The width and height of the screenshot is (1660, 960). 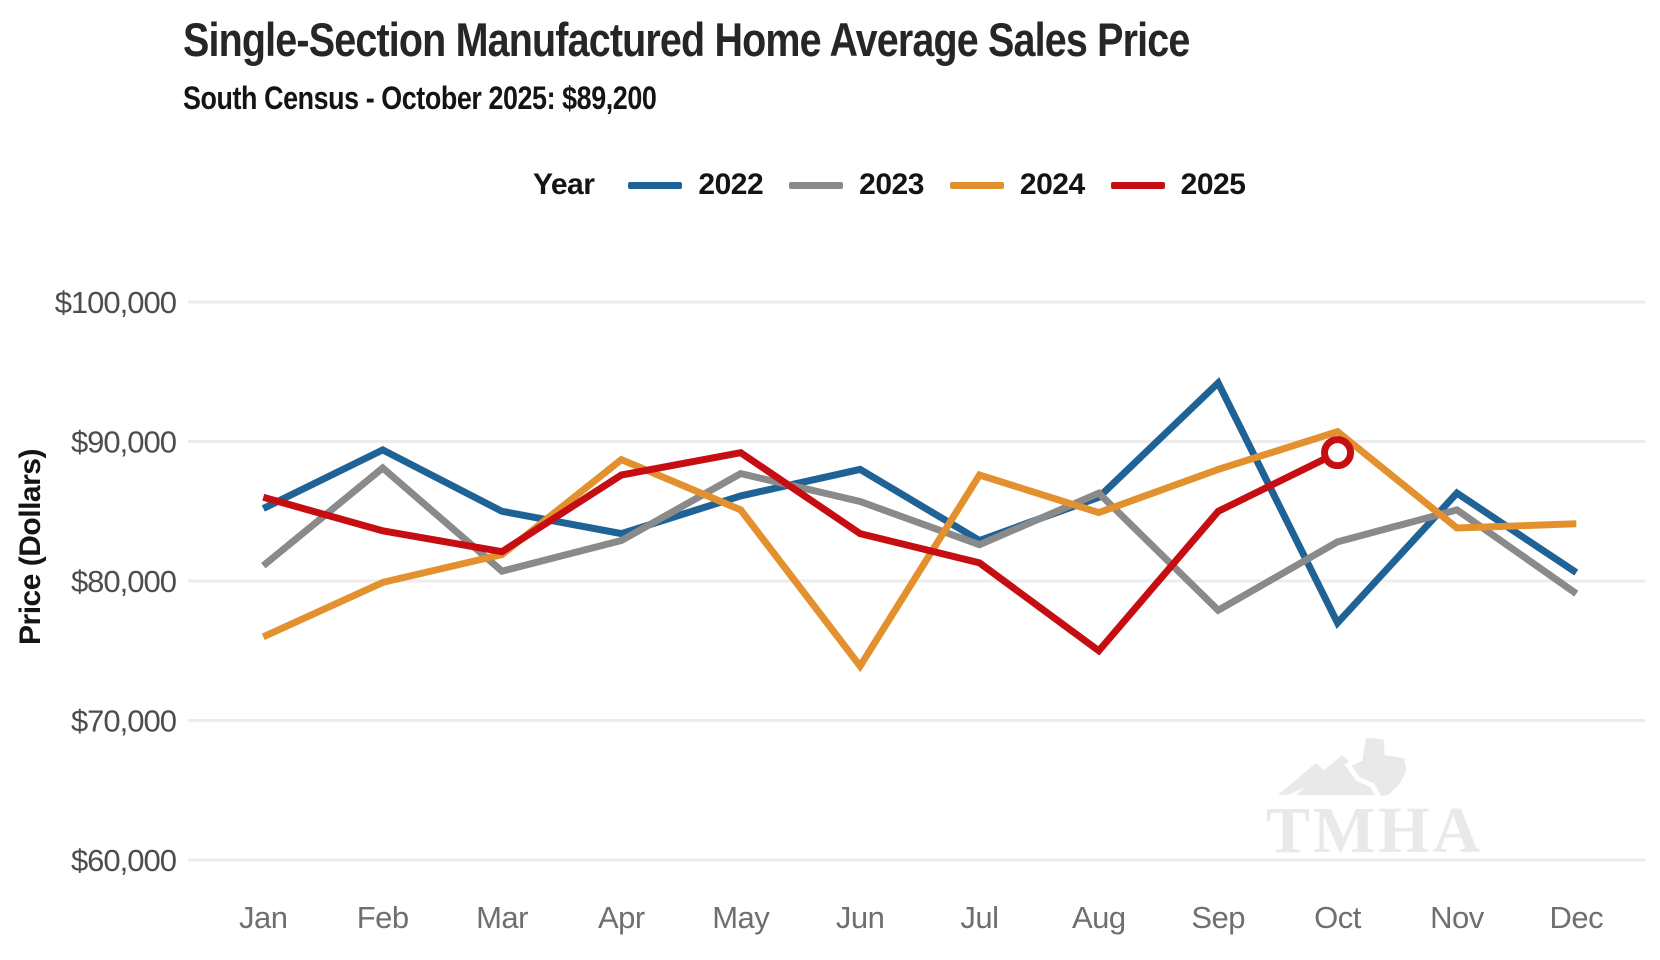 I want to click on y-tick-label: $80,000, so click(x=124, y=581).